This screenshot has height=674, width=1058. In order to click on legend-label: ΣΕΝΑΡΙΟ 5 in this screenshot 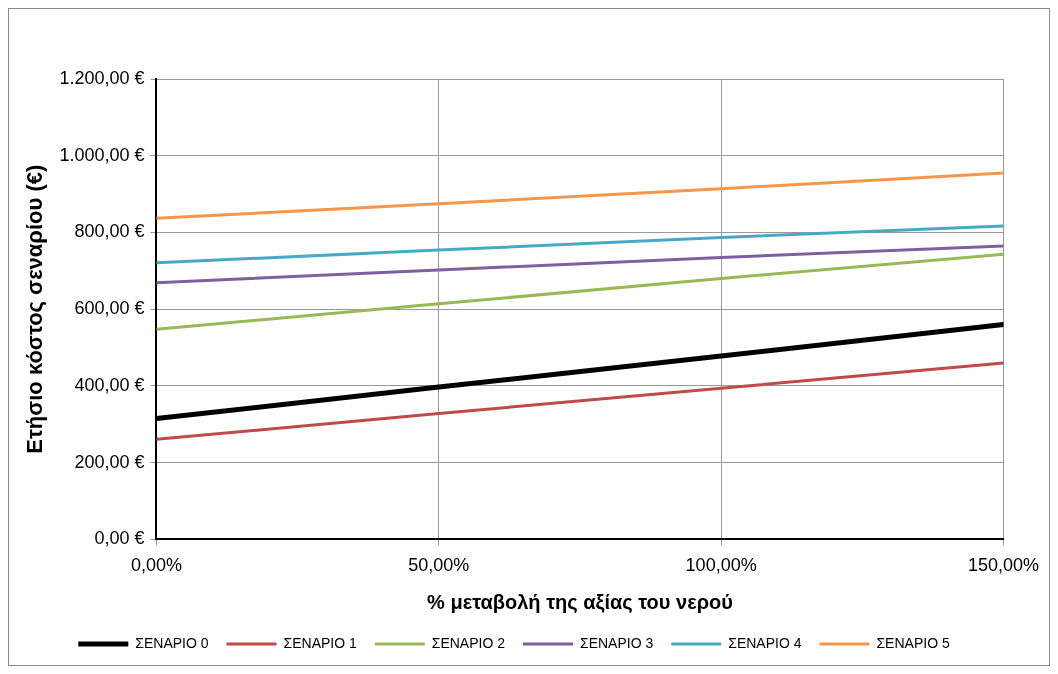, I will do `click(913, 642)`.